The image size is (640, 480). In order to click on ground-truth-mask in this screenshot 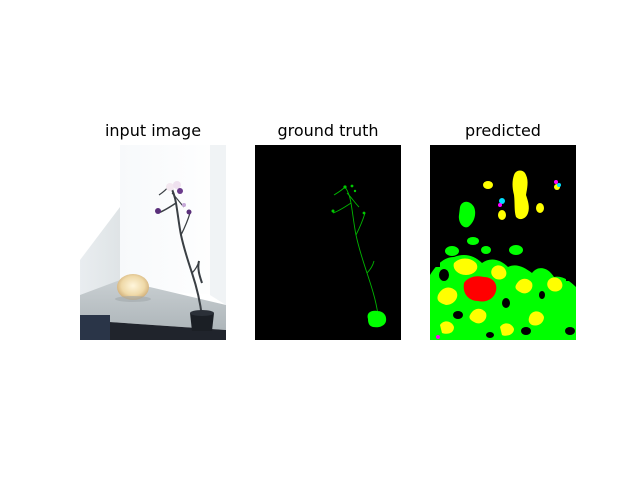, I will do `click(328, 242)`.